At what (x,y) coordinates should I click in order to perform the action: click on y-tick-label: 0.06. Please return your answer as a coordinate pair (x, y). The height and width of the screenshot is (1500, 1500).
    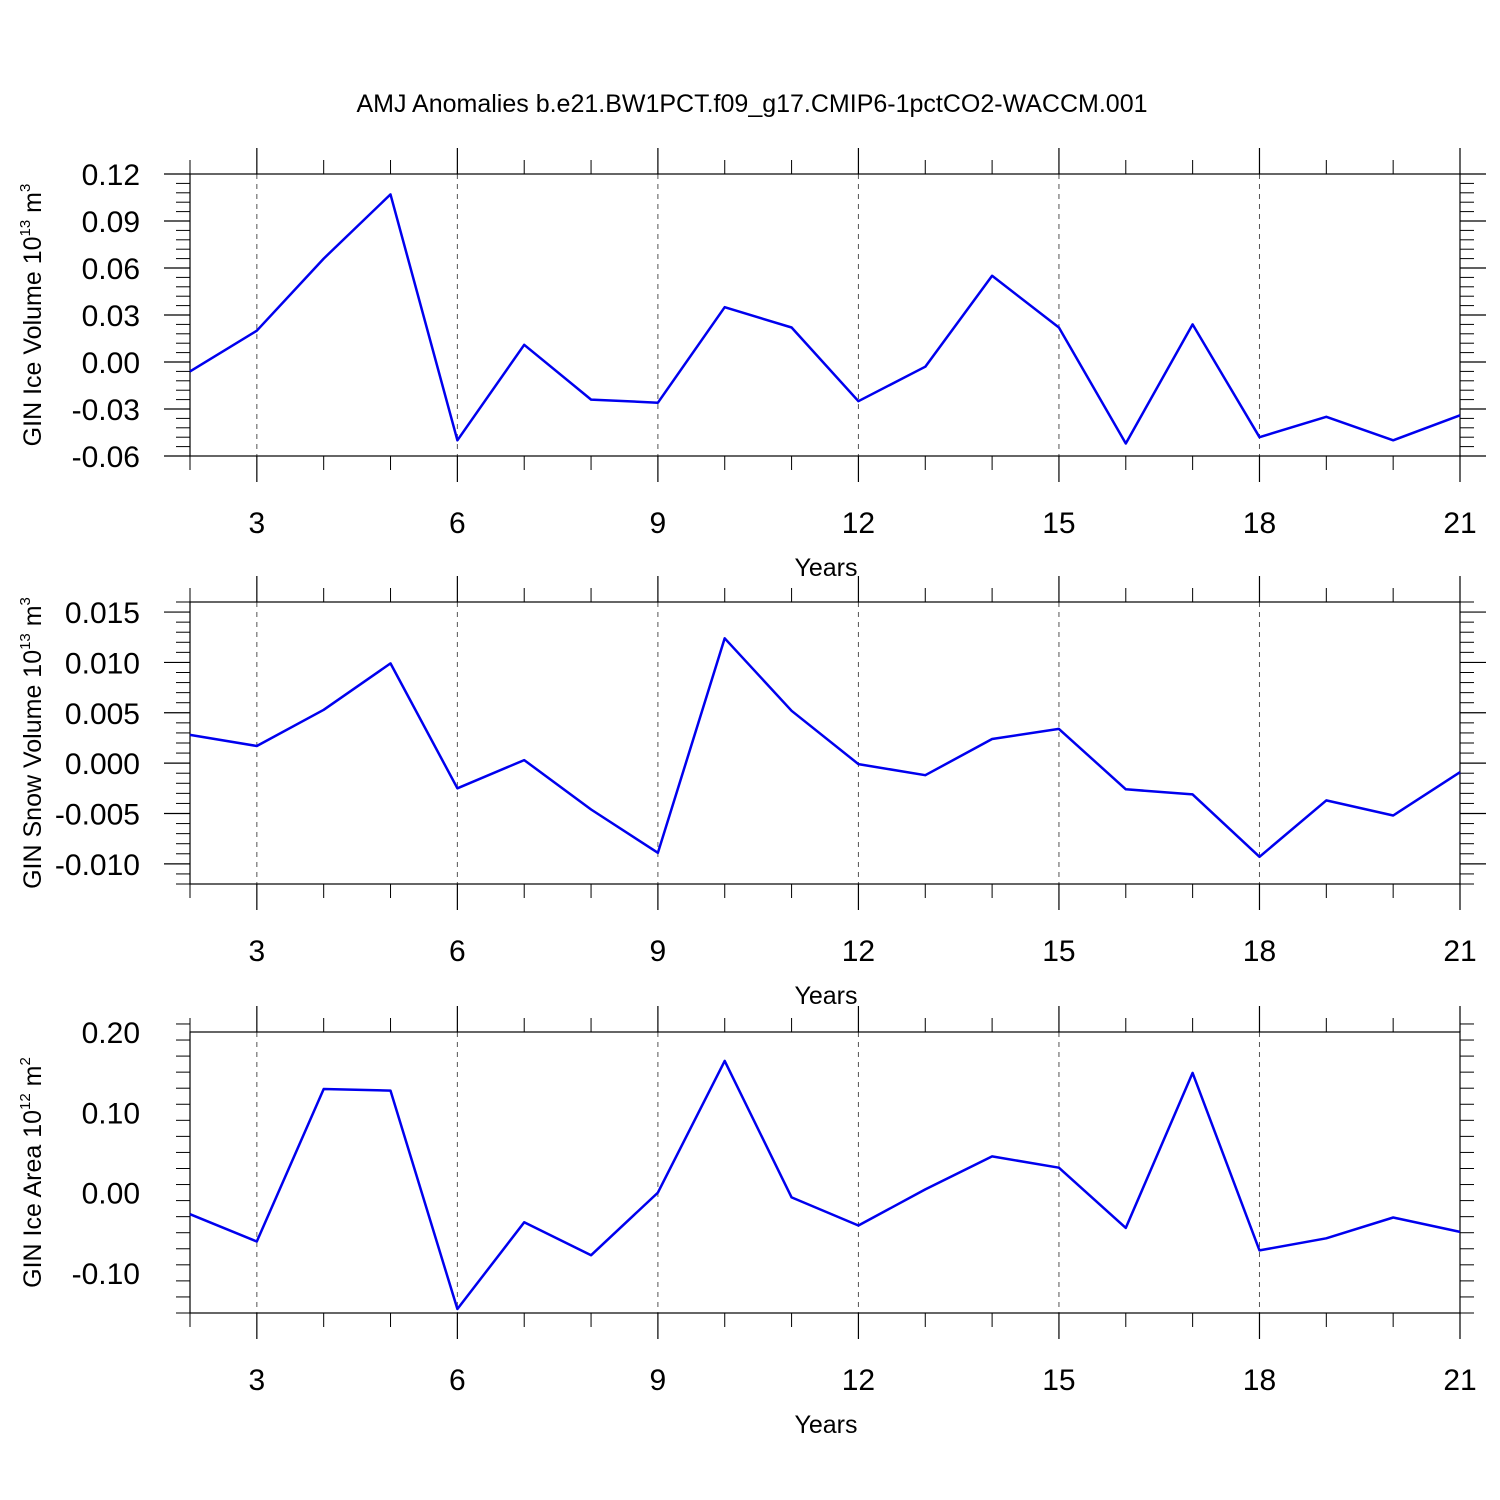
    Looking at the image, I should click on (111, 269).